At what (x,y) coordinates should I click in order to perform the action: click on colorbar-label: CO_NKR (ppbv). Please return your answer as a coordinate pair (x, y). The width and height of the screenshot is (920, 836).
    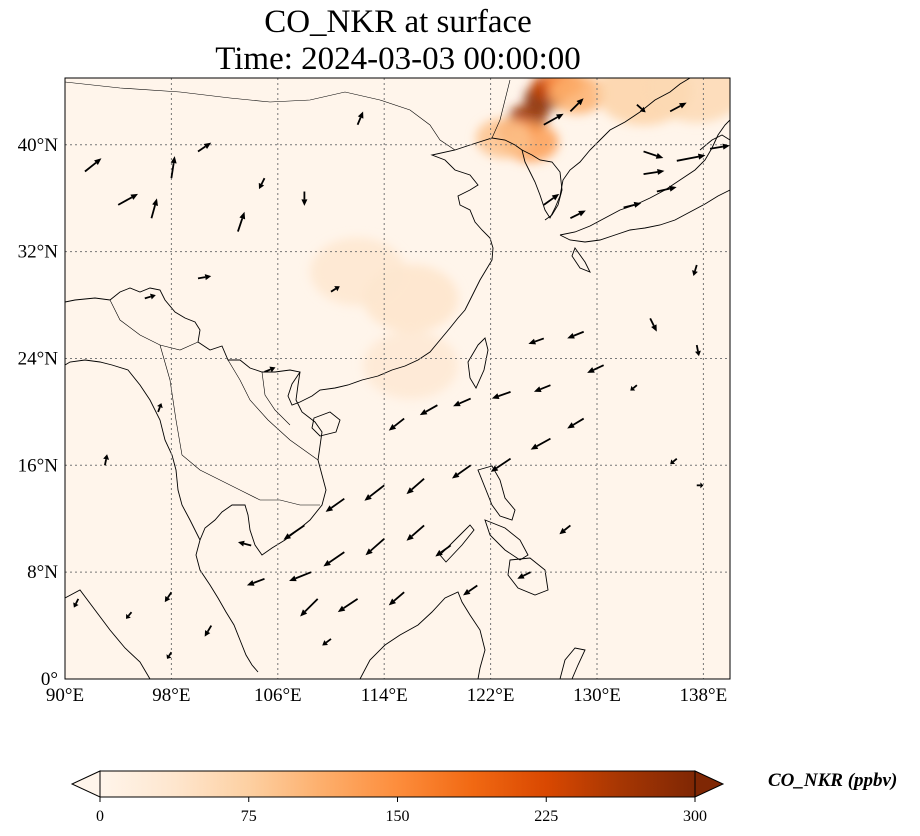
    Looking at the image, I should click on (833, 780).